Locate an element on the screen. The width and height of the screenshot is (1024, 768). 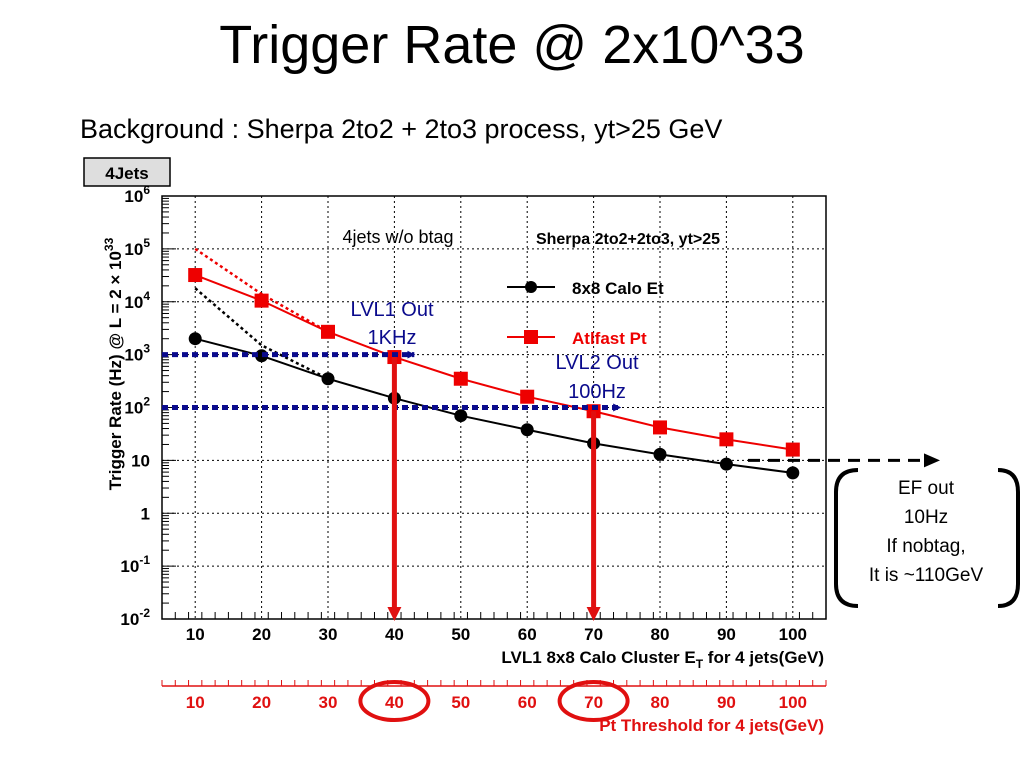
y-tick-label: 10⁻¹ is located at coordinates (135, 564).